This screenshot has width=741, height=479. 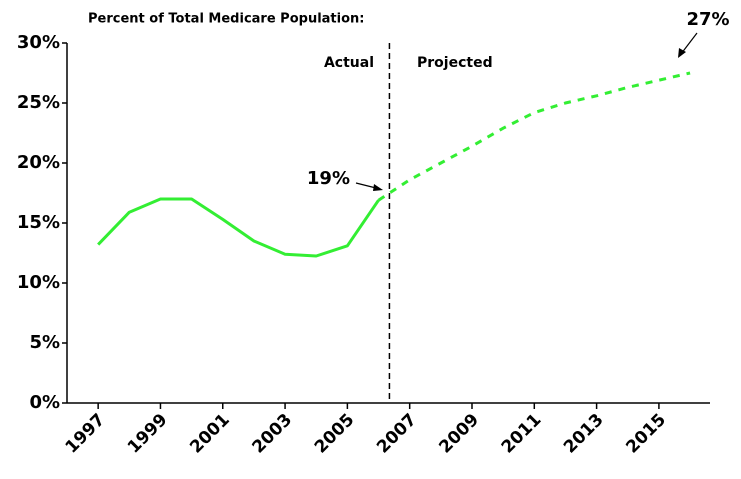 I want to click on y-tick-label: 5%, so click(x=44, y=342).